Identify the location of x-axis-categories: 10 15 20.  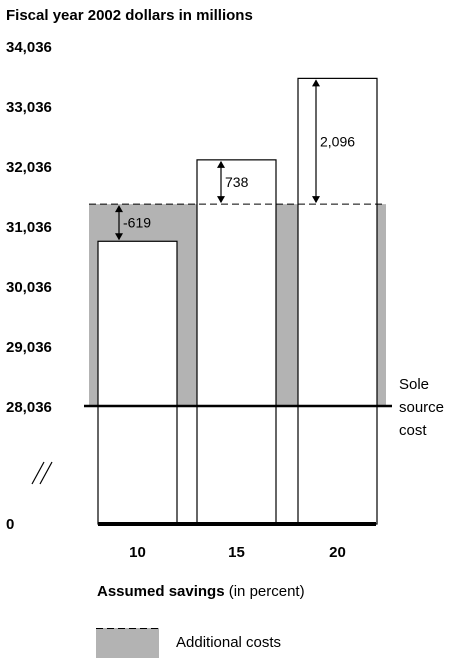
(237, 552).